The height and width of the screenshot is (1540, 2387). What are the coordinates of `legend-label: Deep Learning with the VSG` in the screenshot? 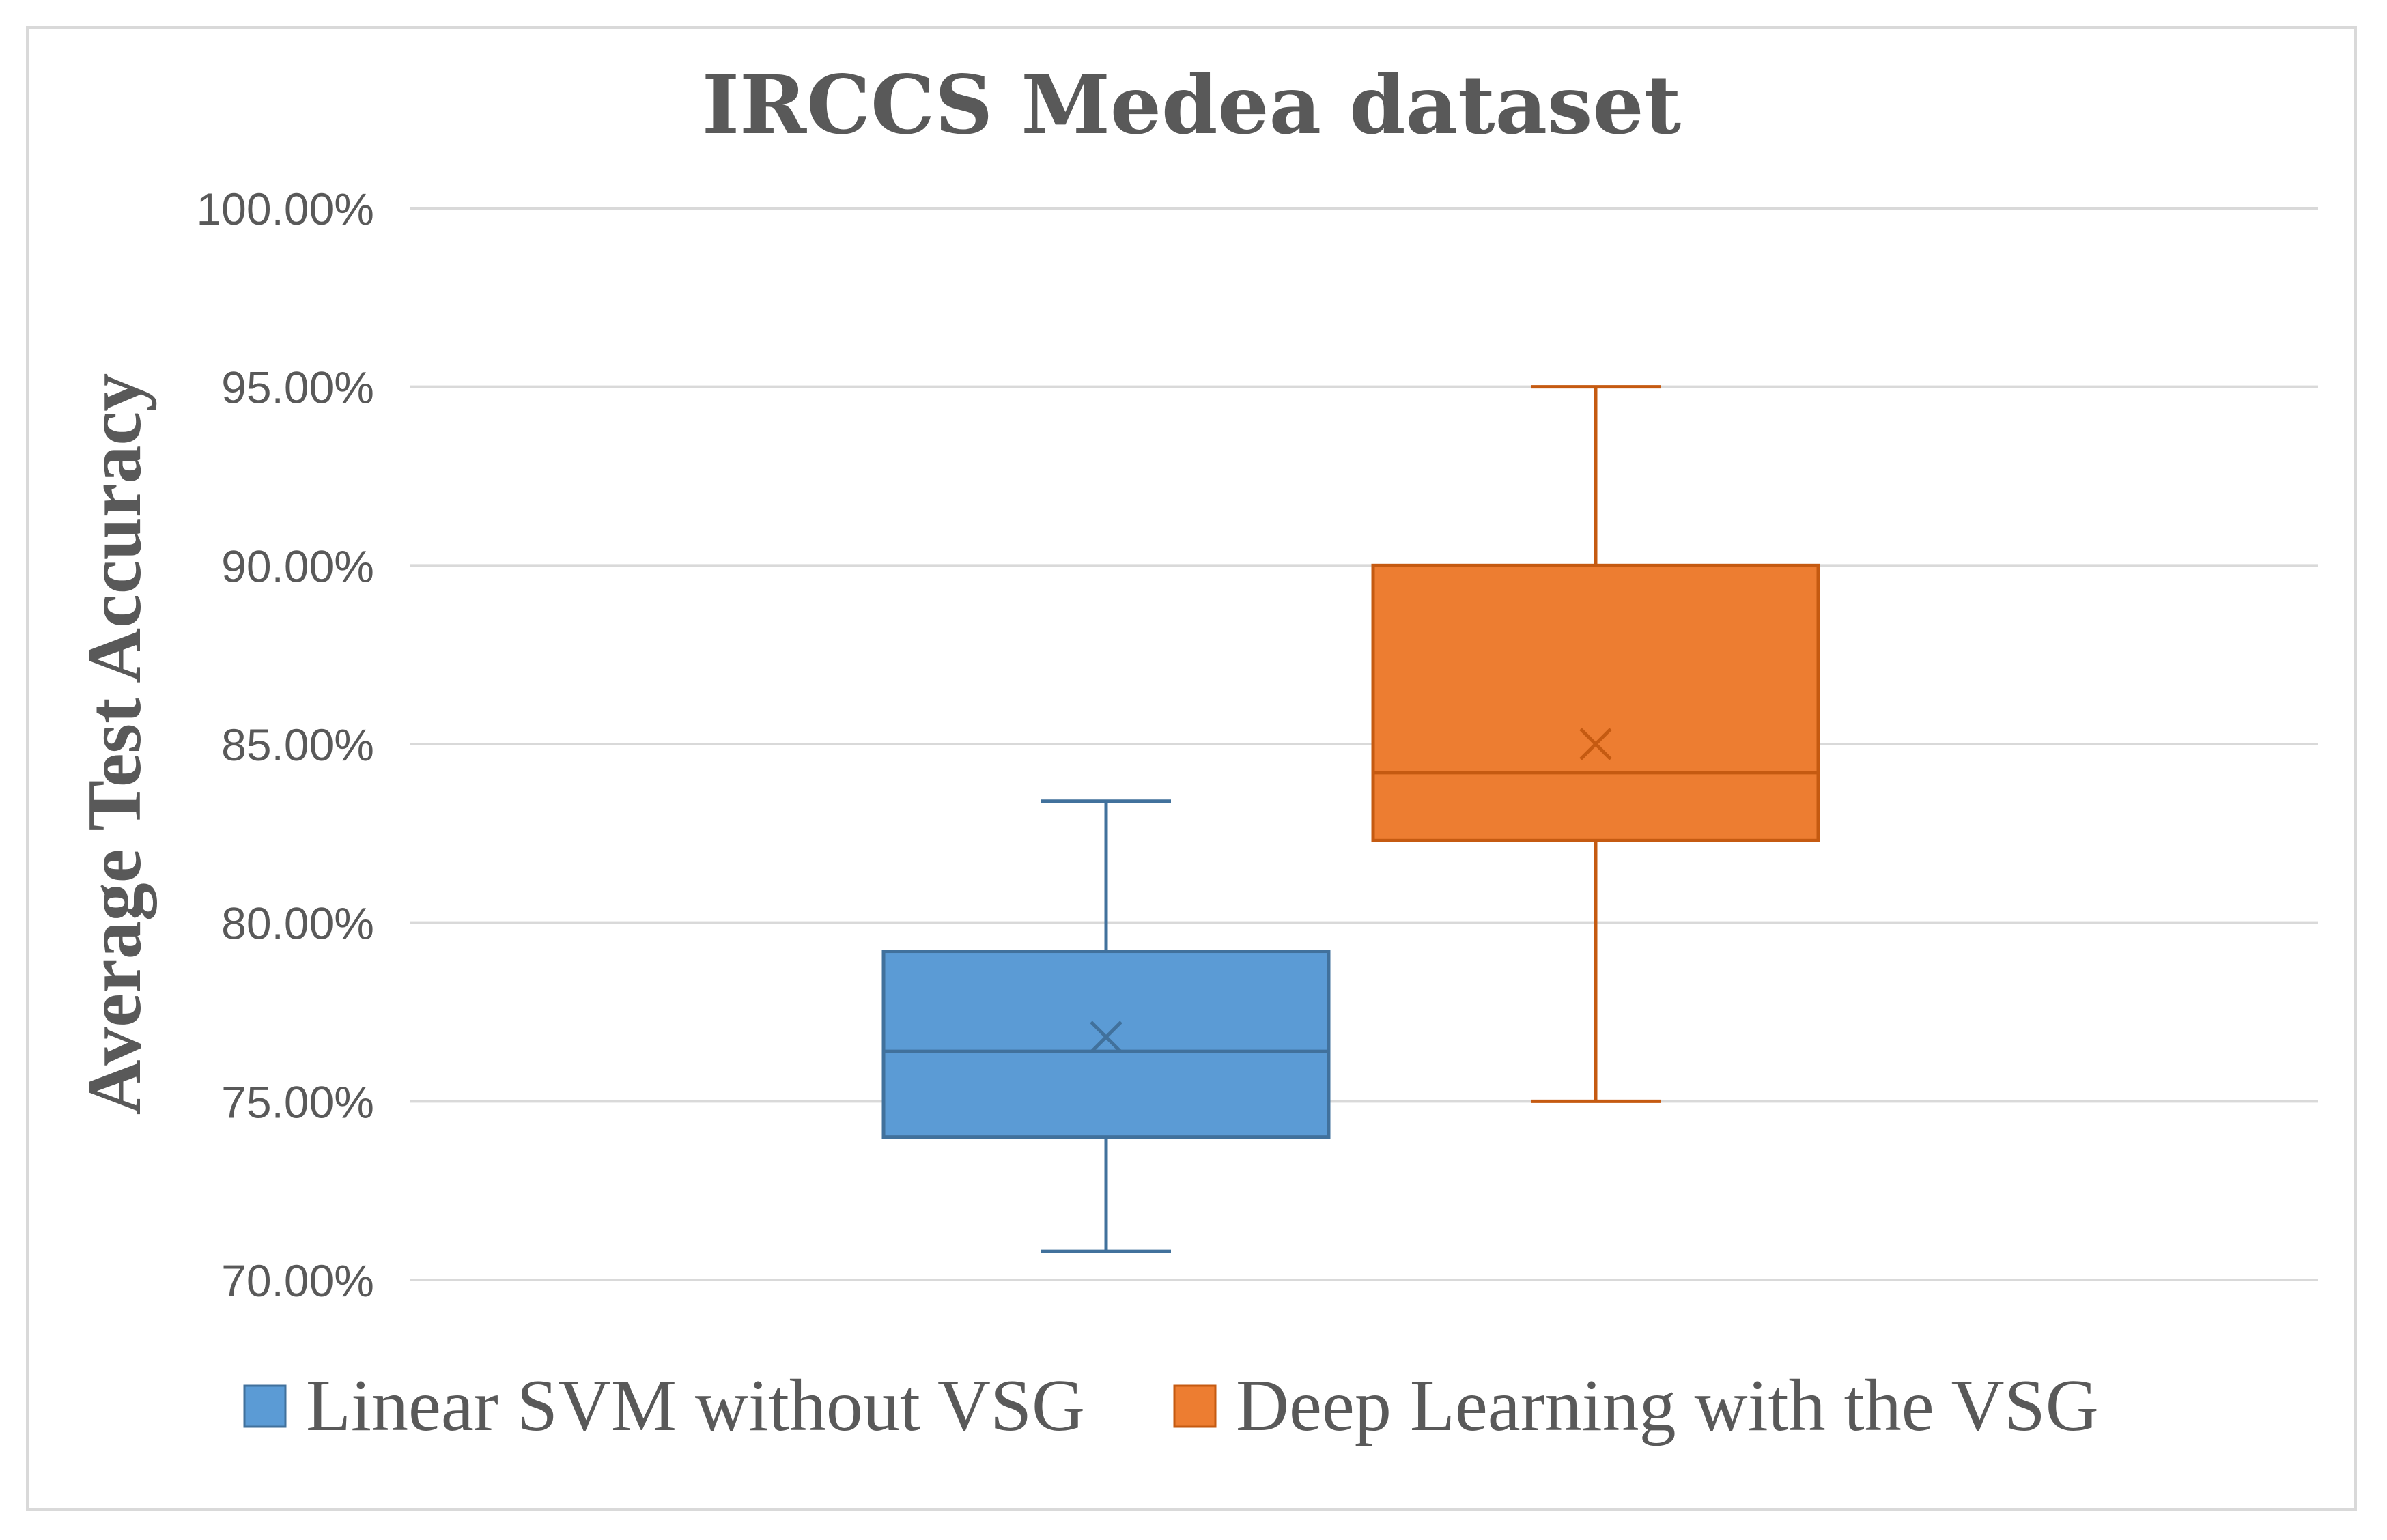 It's located at (1667, 1405).